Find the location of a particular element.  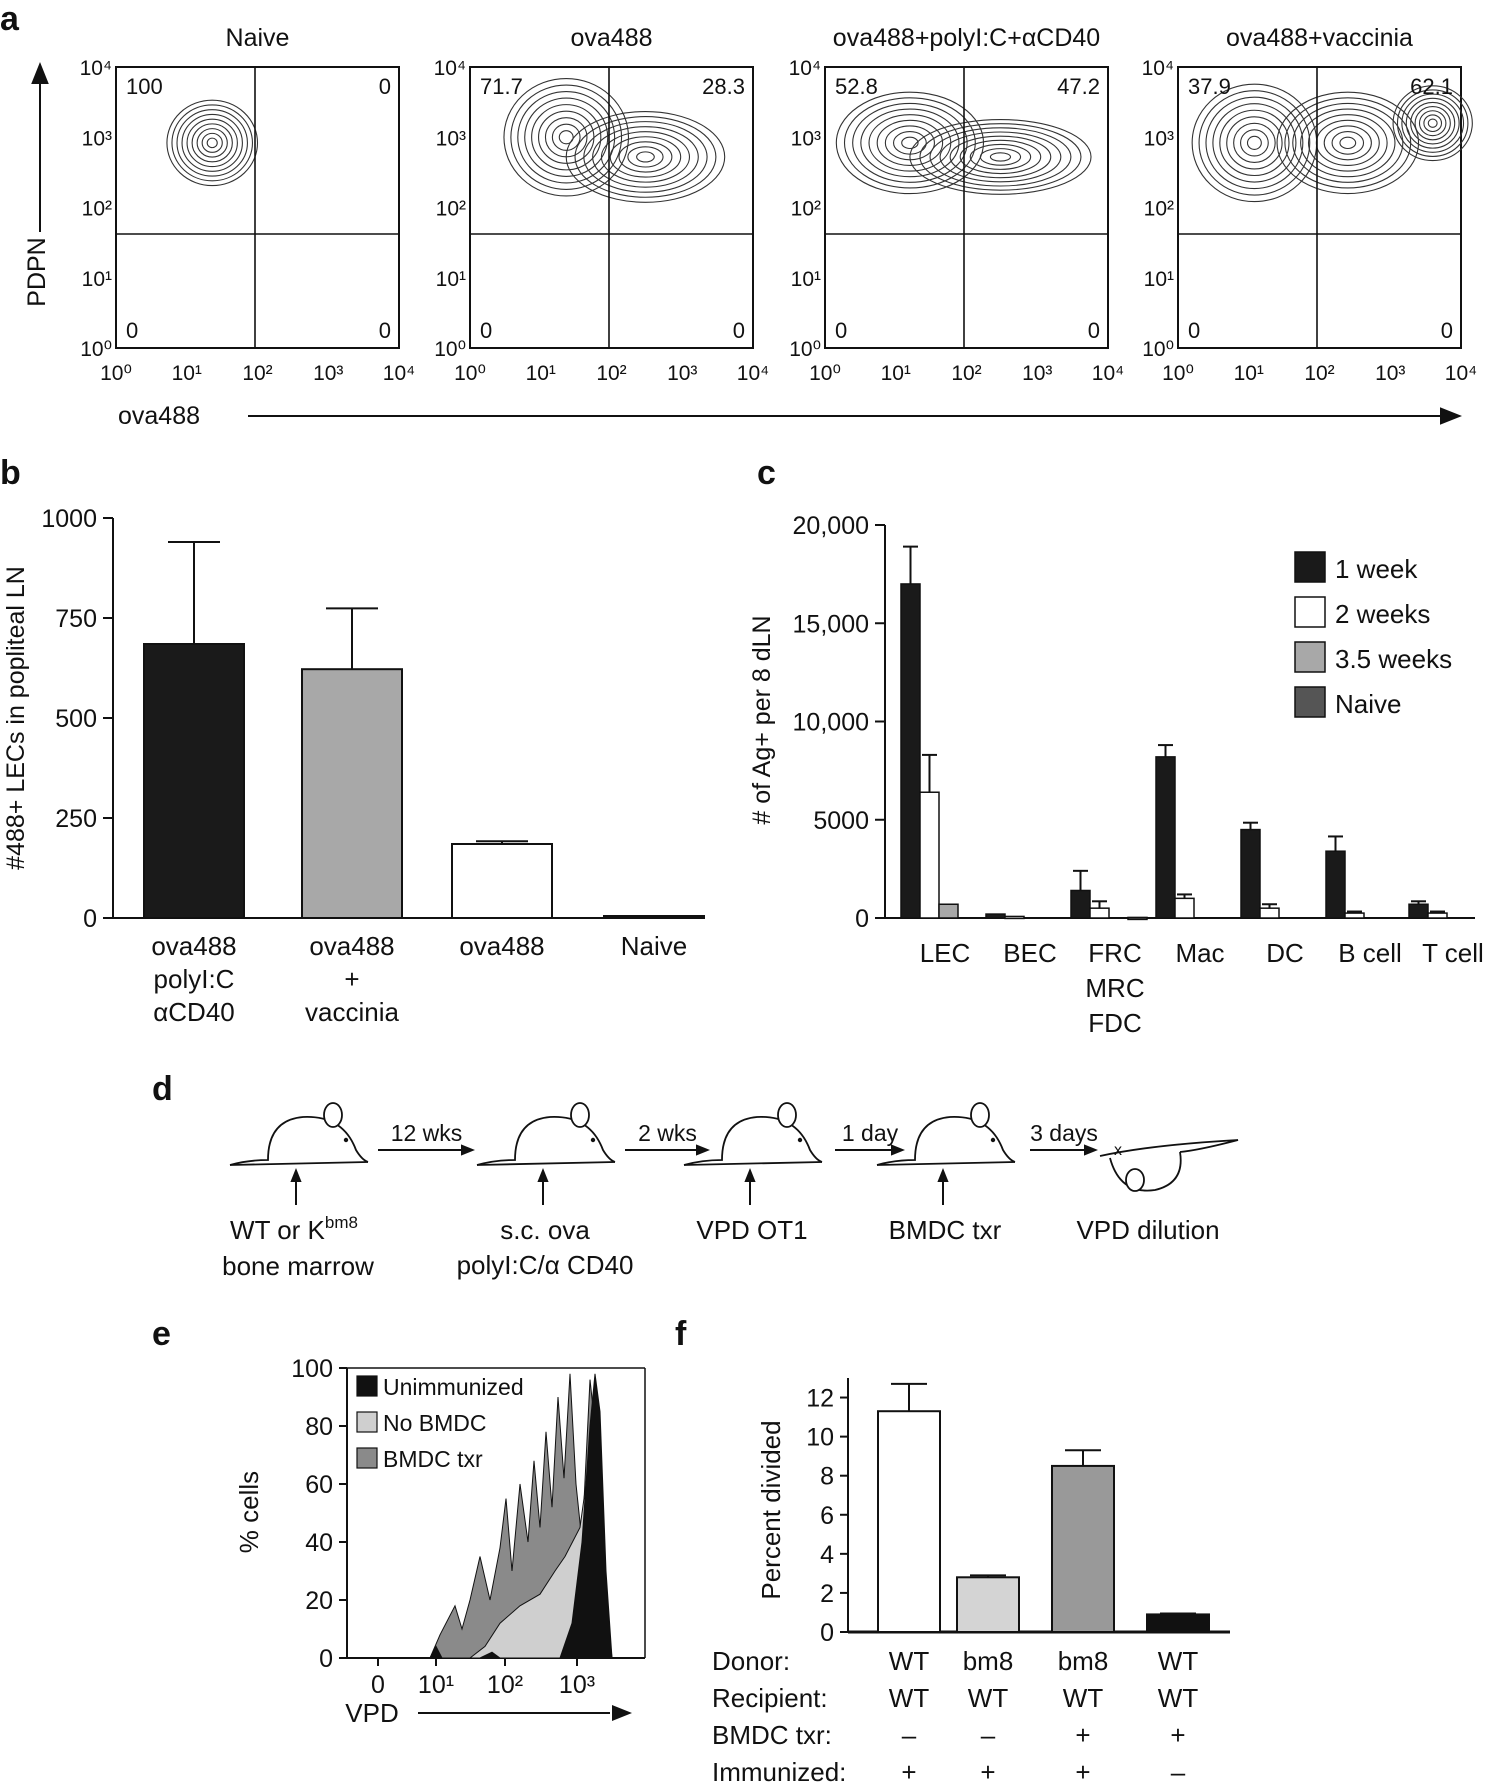

x-tick-label: 10² is located at coordinates (611, 373).